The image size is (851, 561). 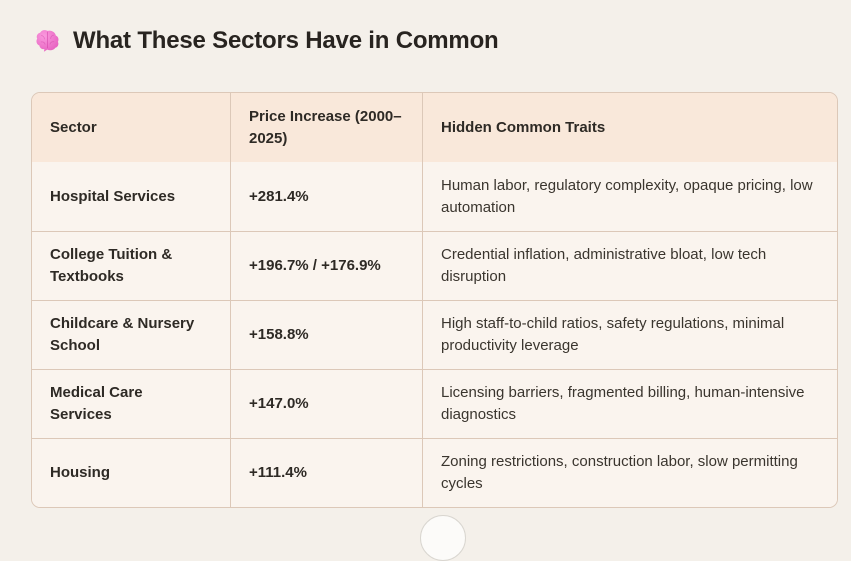 I want to click on sector-cell: Hospital Services, so click(x=113, y=196).